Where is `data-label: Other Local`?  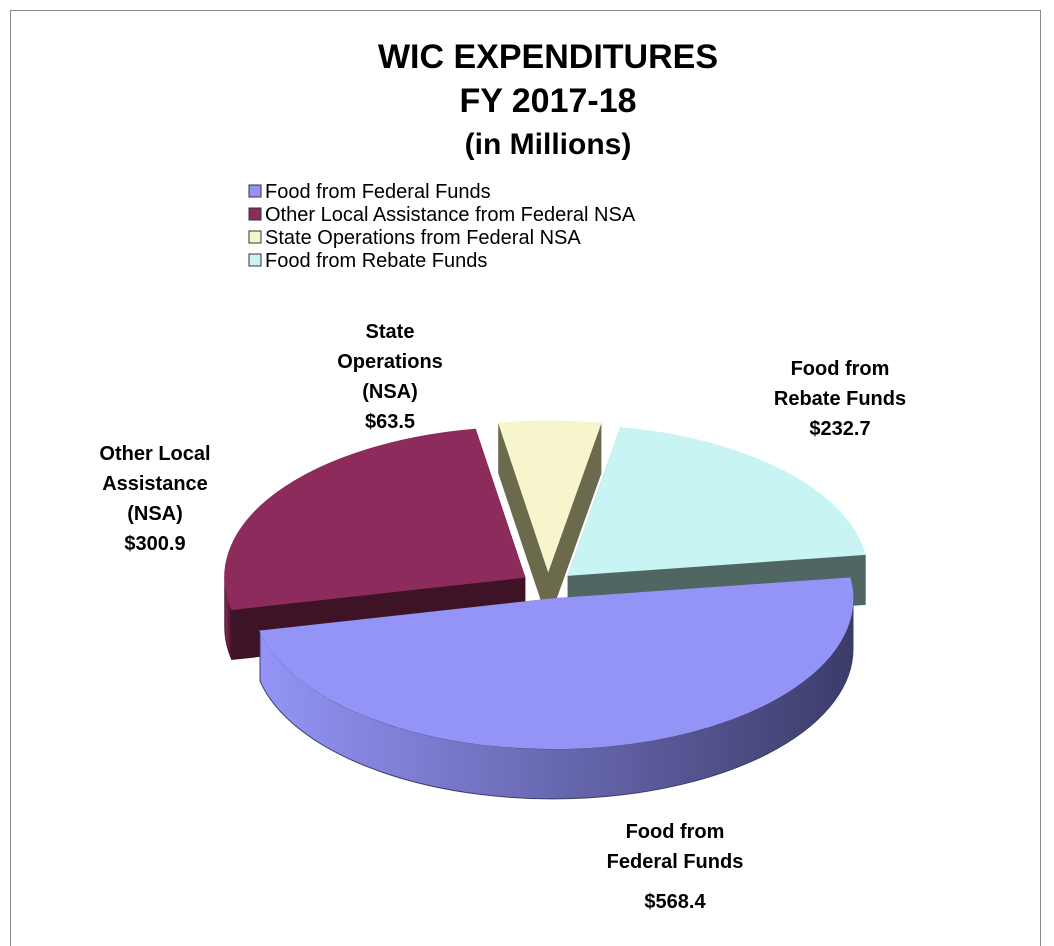 data-label: Other Local is located at coordinates (154, 454).